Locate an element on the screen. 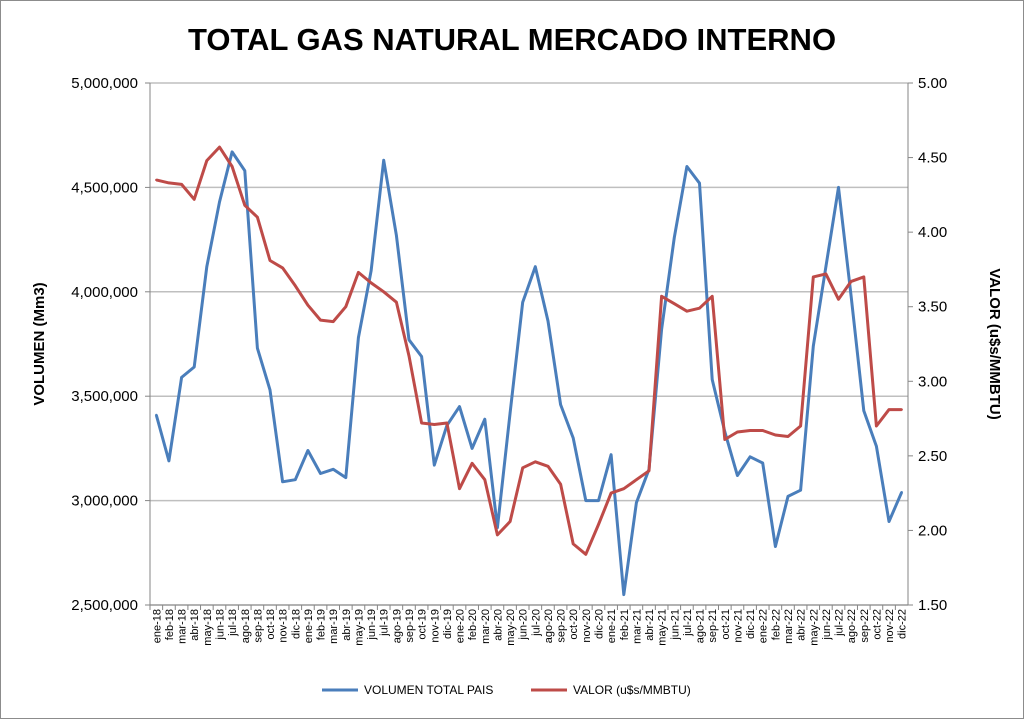 This screenshot has height=719, width=1024. x-tick-label: jul-22 is located at coordinates (840, 623).